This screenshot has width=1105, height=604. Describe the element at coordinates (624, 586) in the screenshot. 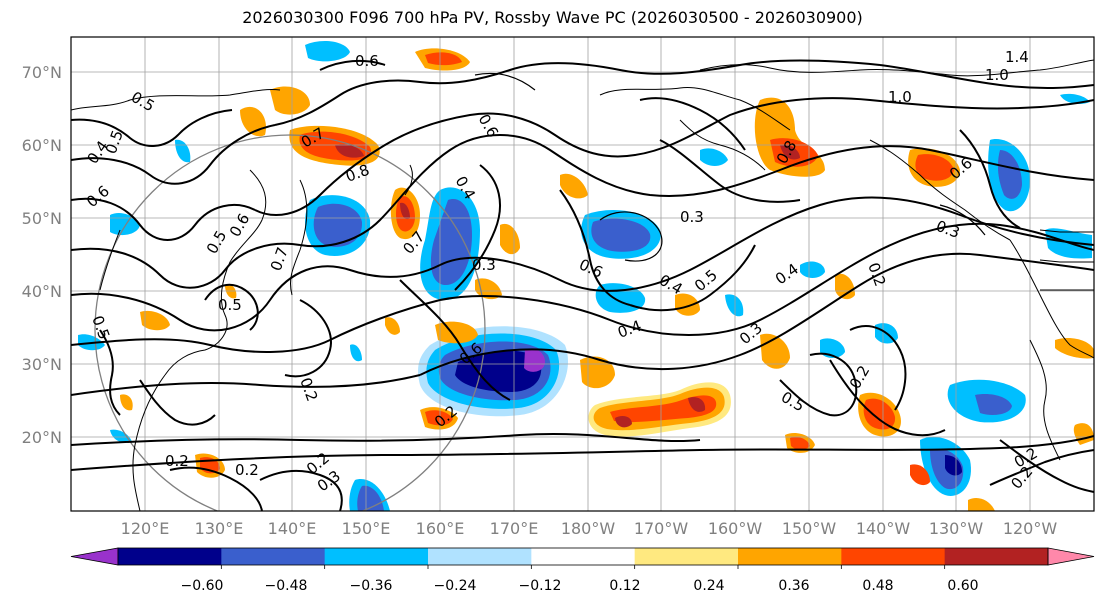

I see `colorbar-tick-label: 0.12` at that location.